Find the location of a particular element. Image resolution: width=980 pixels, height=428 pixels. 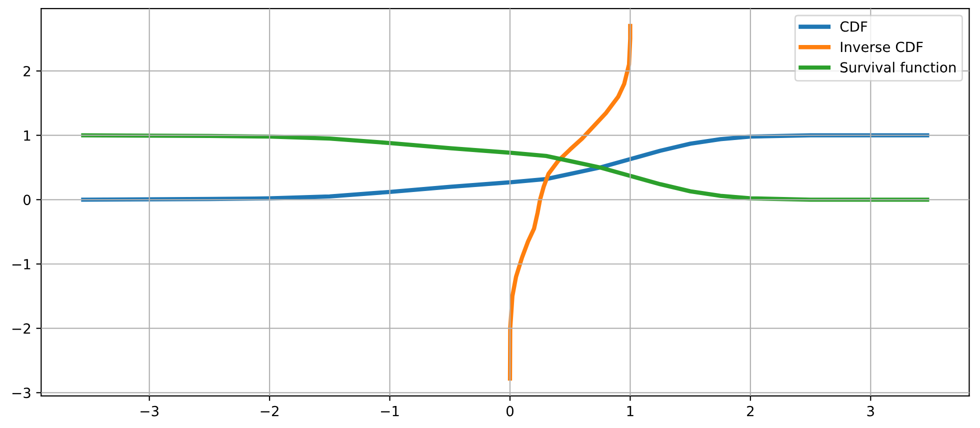

x-tick-label: 0 is located at coordinates (510, 411).